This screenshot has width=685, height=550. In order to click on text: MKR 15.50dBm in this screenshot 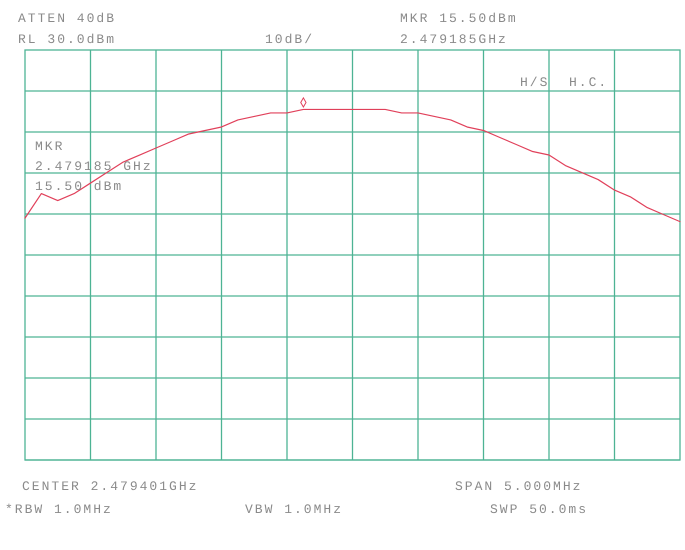, I will do `click(459, 18)`.